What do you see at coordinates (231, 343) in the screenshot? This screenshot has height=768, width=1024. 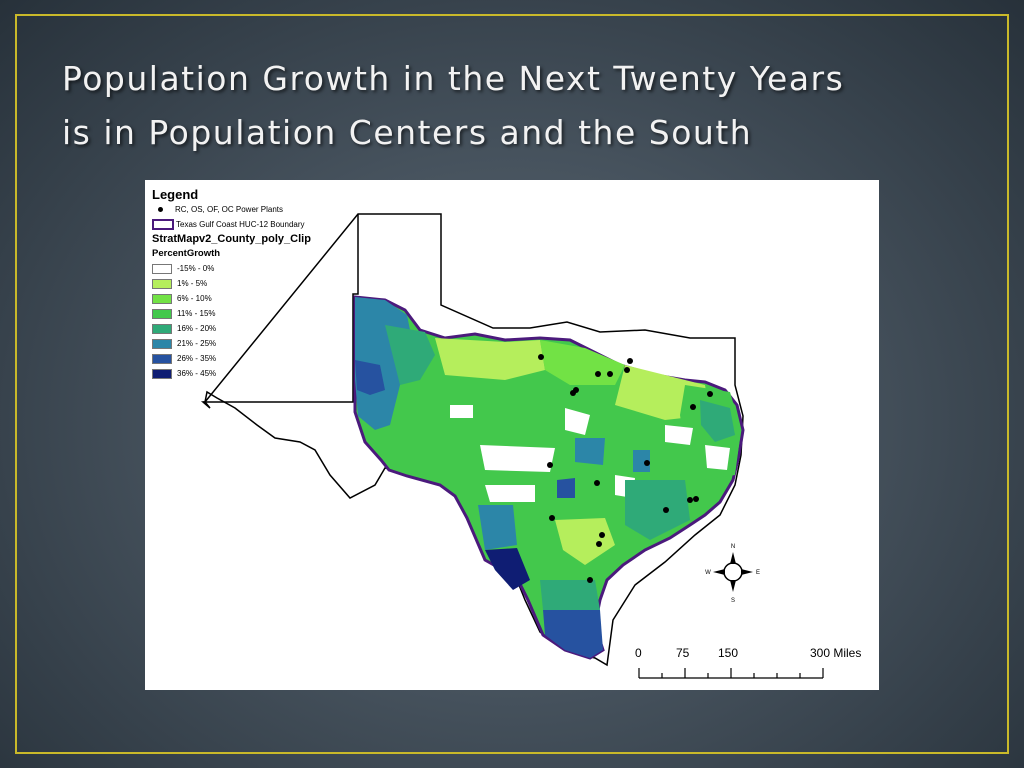 I see `legend-class-row: 21% - 25%` at bounding box center [231, 343].